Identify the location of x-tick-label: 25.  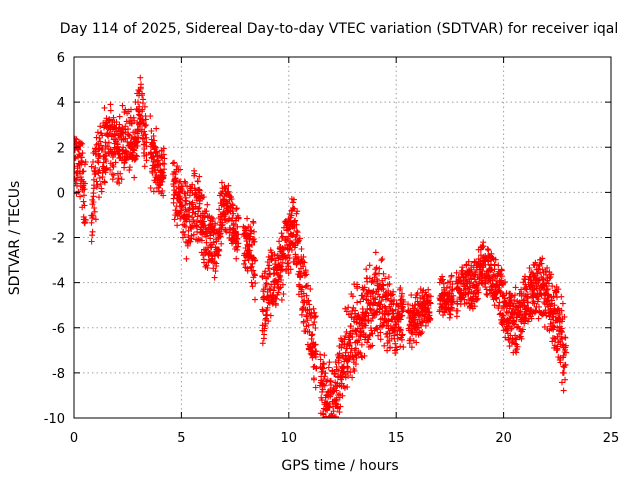
(611, 438).